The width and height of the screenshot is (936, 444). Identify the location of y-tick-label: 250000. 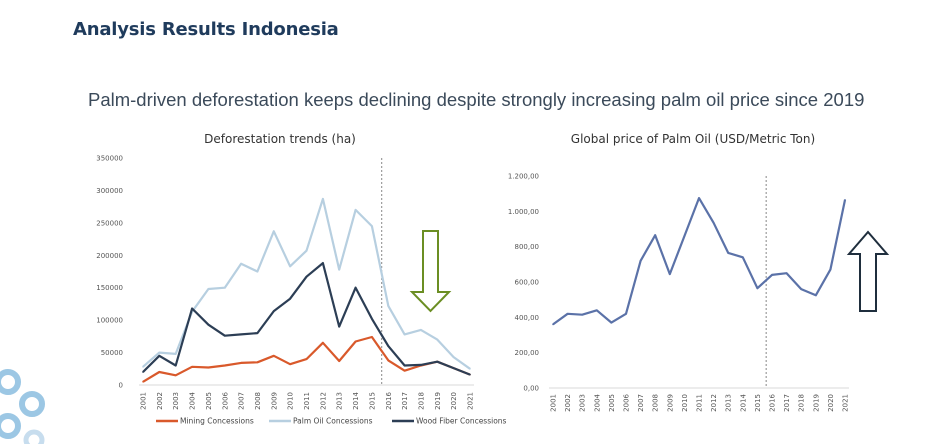
(109, 223).